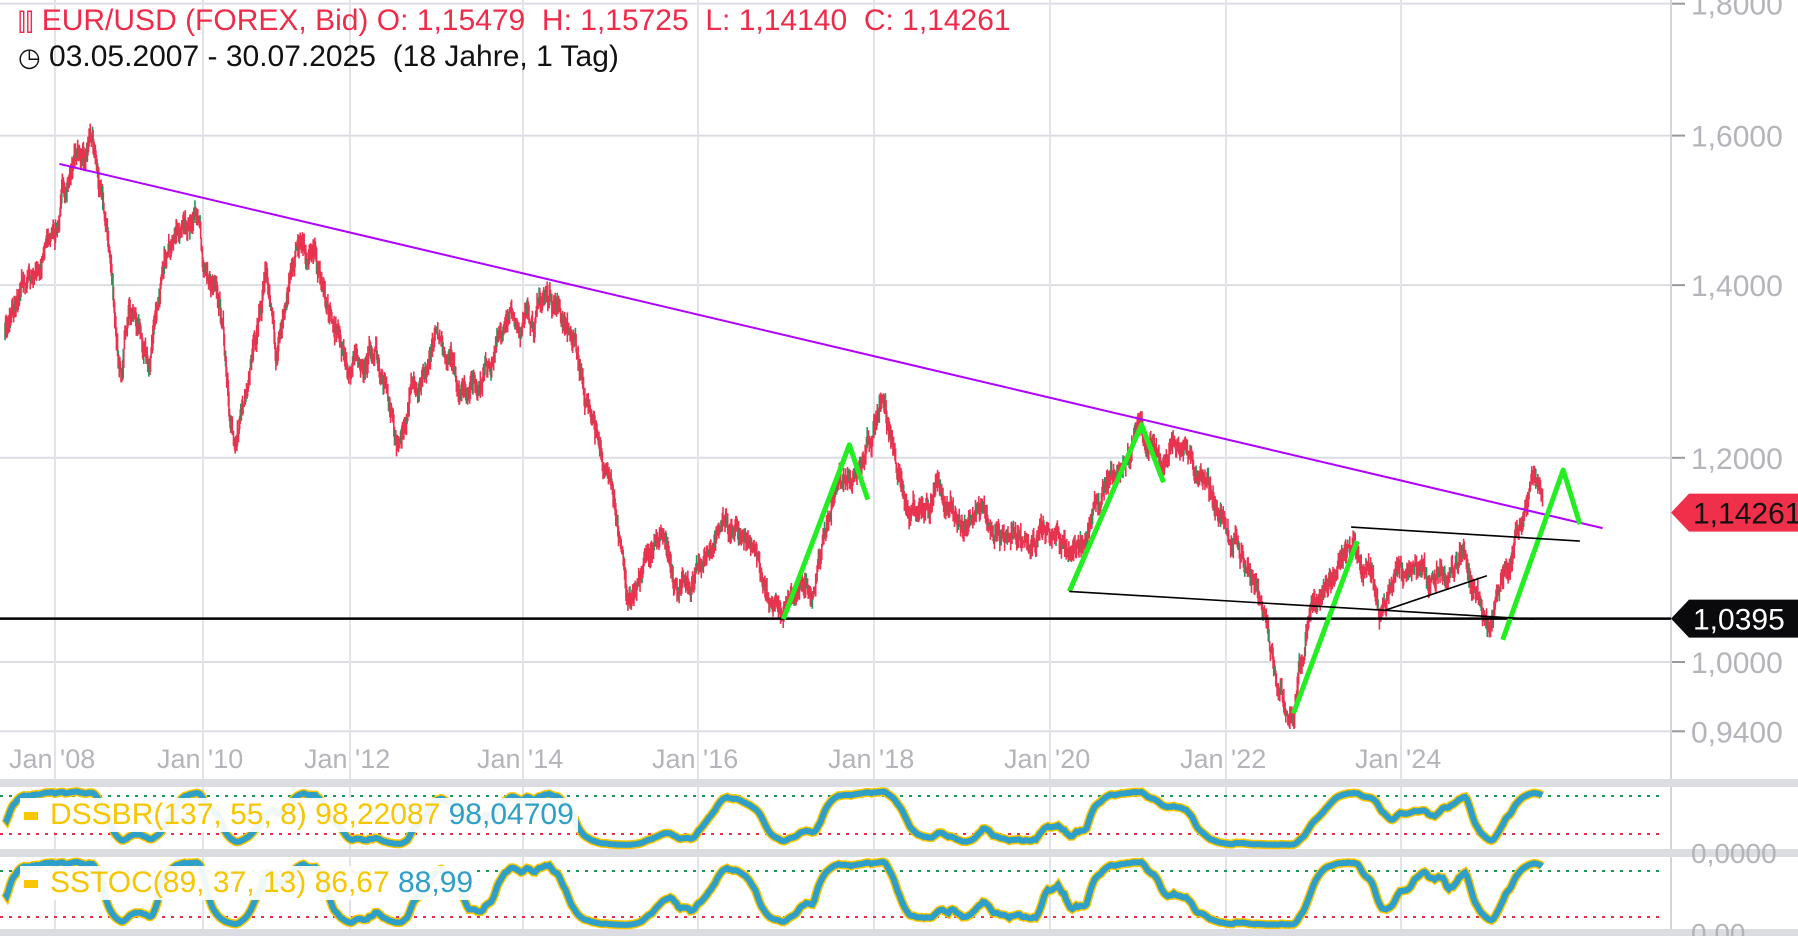  What do you see at coordinates (378, 814) in the screenshot?
I see `indicator-value: 98,22087` at bounding box center [378, 814].